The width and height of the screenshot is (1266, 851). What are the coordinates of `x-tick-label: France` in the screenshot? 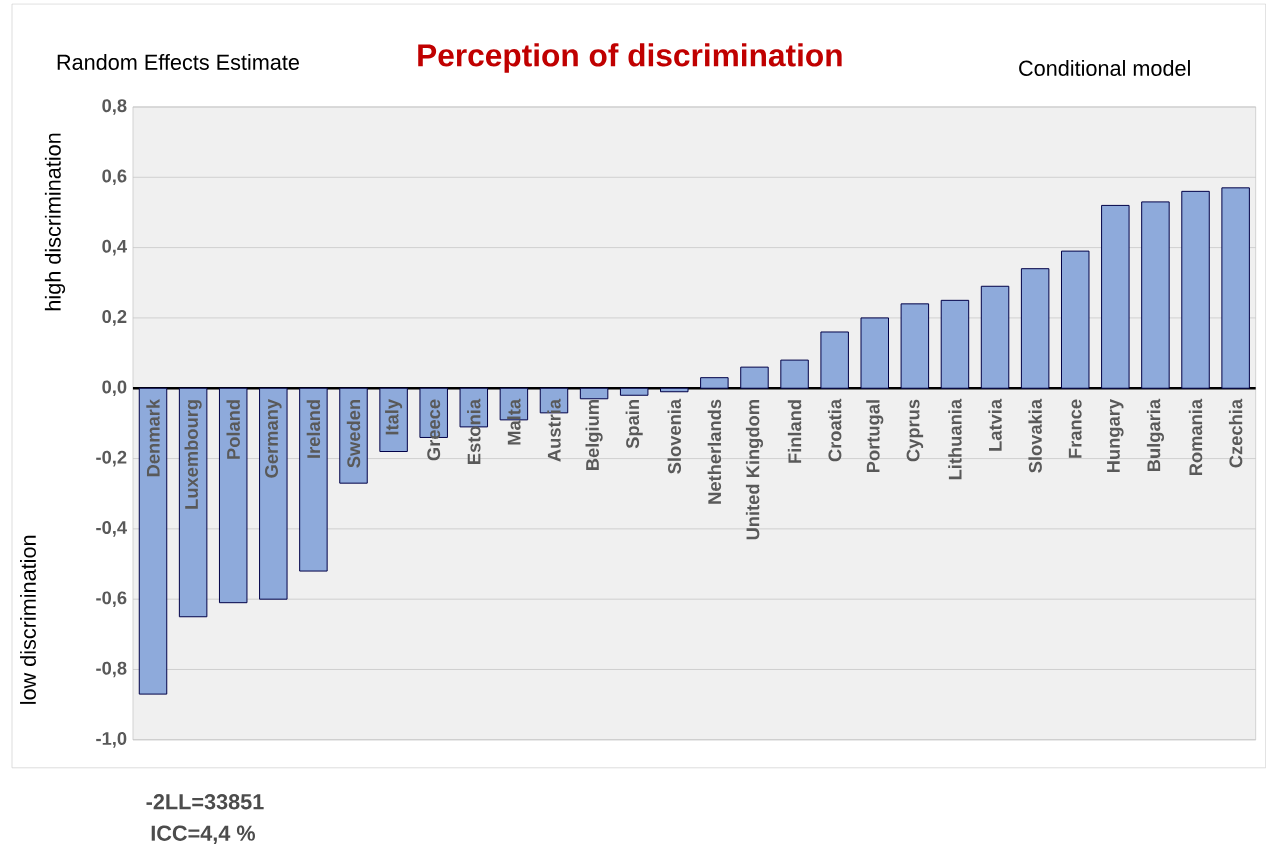 It's located at (1075, 428).